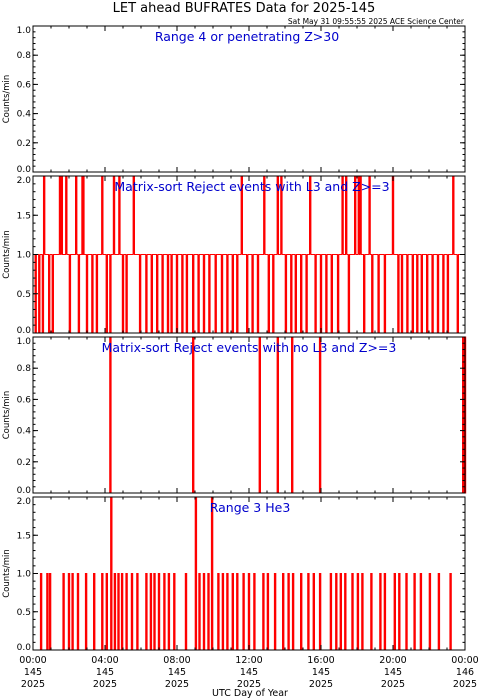  What do you see at coordinates (247, 36) in the screenshot?
I see `panel-label: Range 4 or penetrating Z>30` at bounding box center [247, 36].